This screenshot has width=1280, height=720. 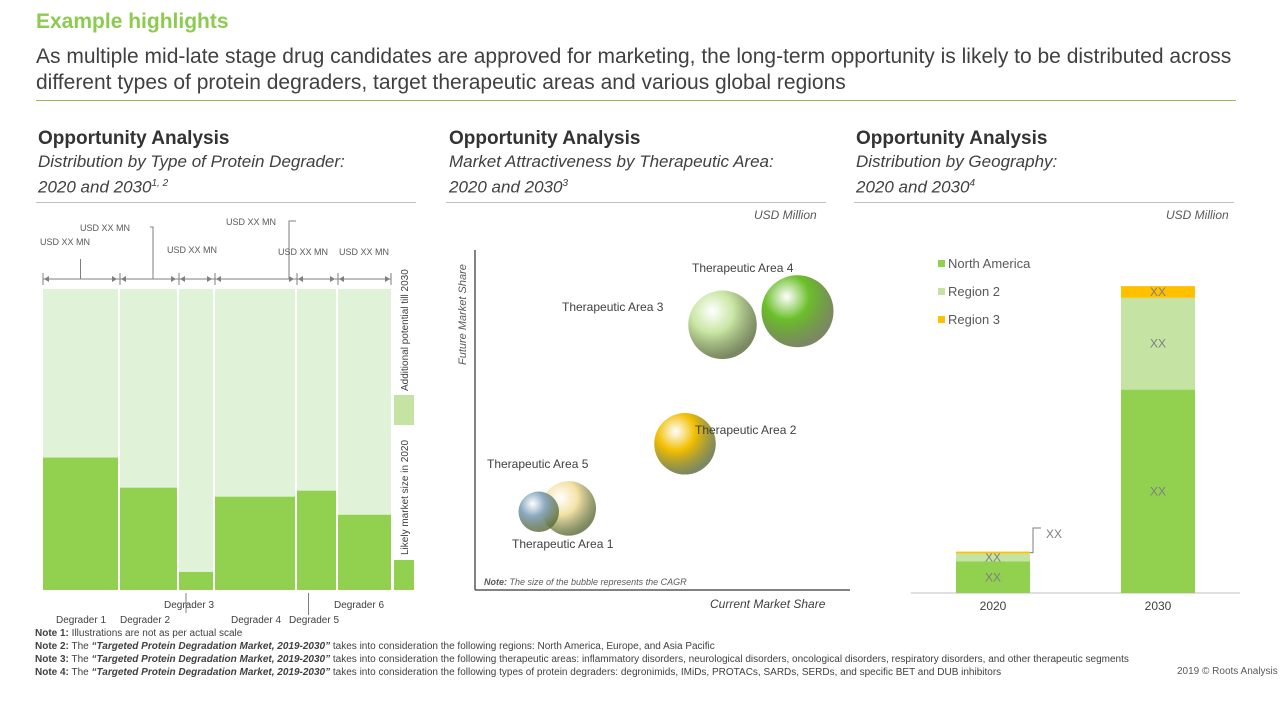 I want to click on mekko-category-label-2: Degrader 2, so click(x=145, y=620).